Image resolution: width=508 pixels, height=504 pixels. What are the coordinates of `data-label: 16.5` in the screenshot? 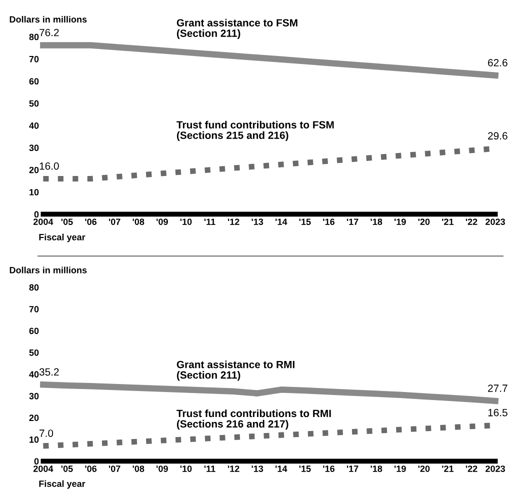 It's located at (498, 412).